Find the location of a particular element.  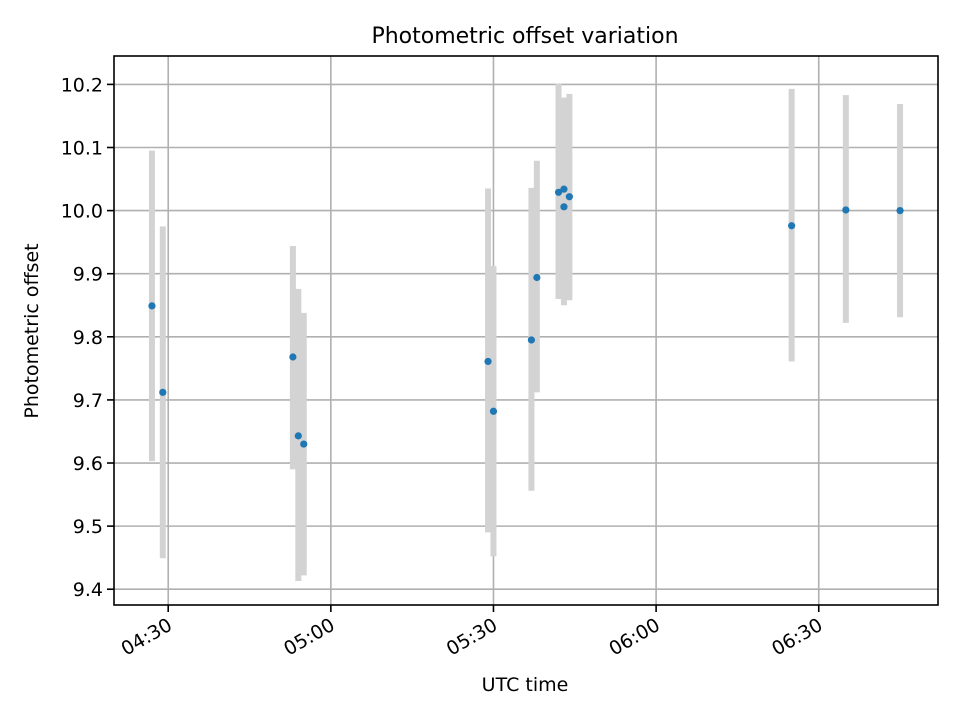

y-tick-label: 9.5 is located at coordinates (88, 527).